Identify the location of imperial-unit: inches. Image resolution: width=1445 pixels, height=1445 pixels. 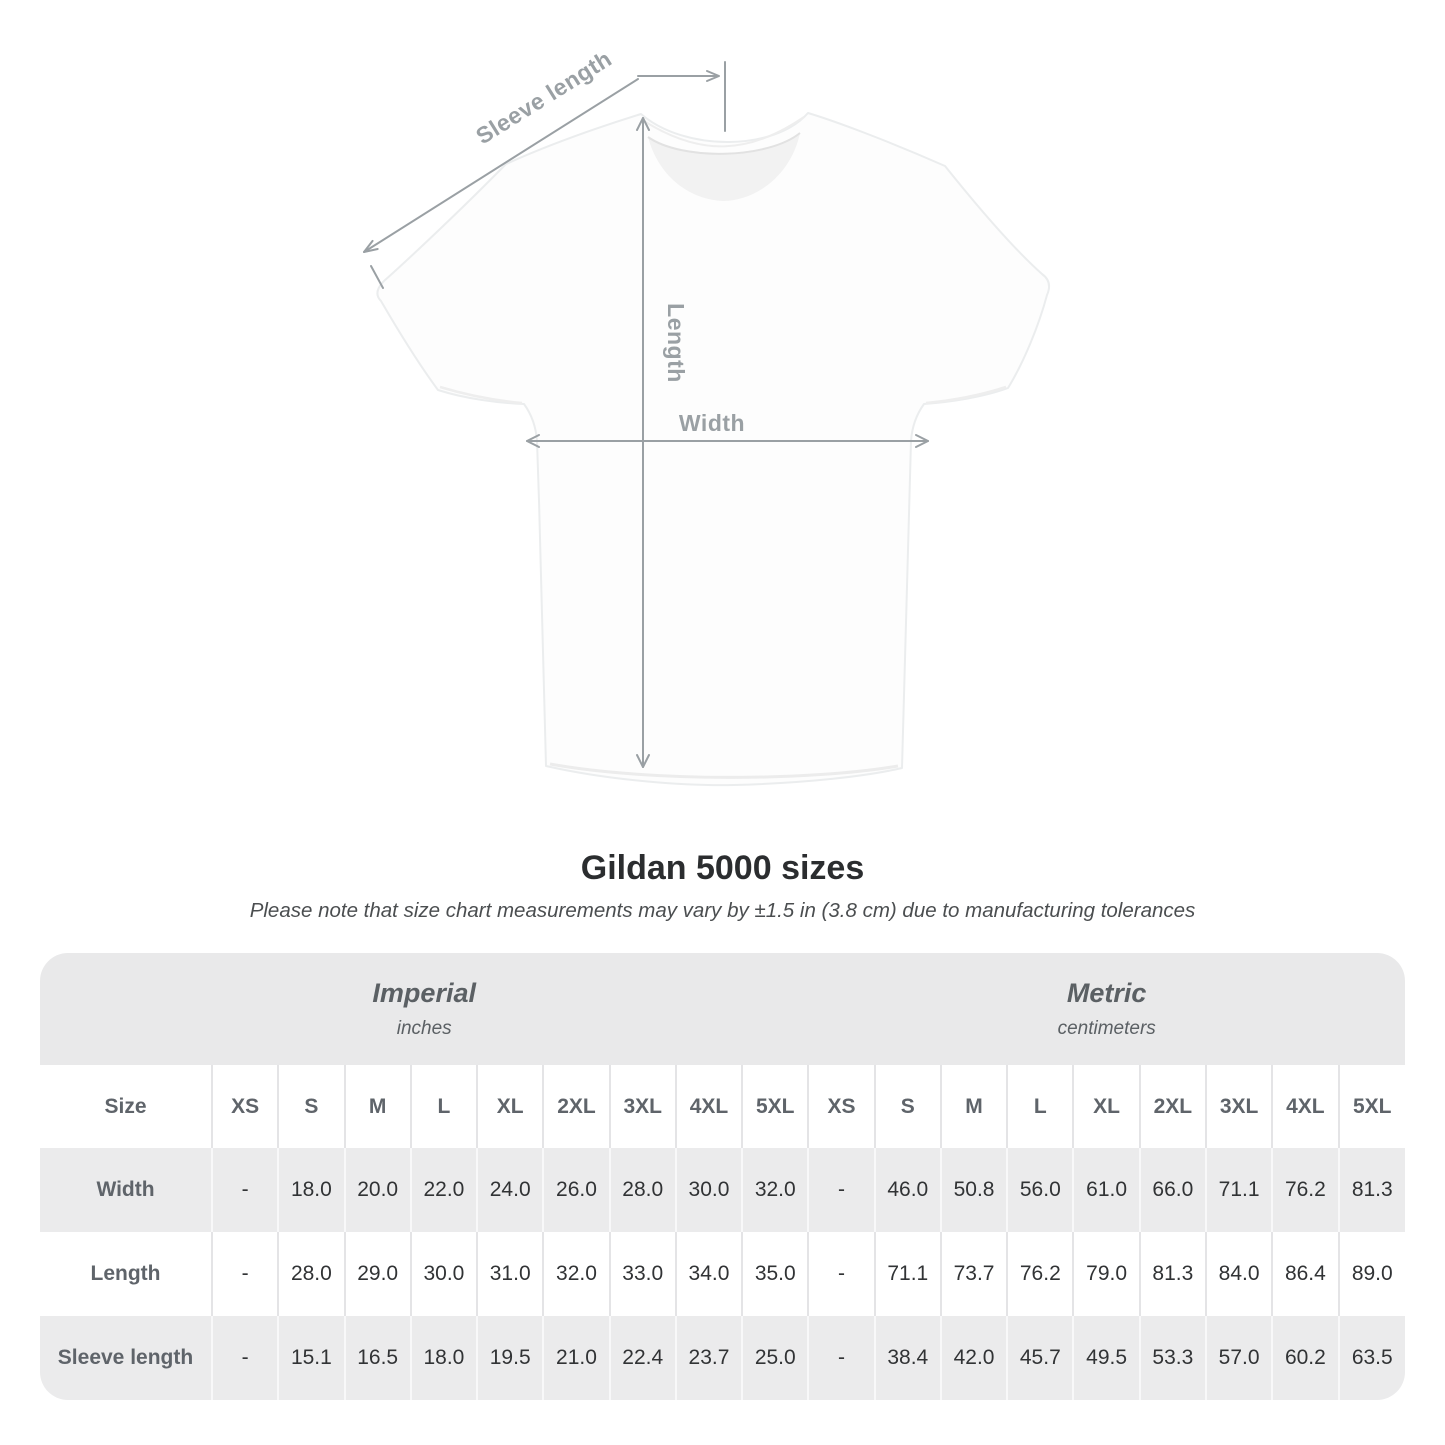
(424, 1028).